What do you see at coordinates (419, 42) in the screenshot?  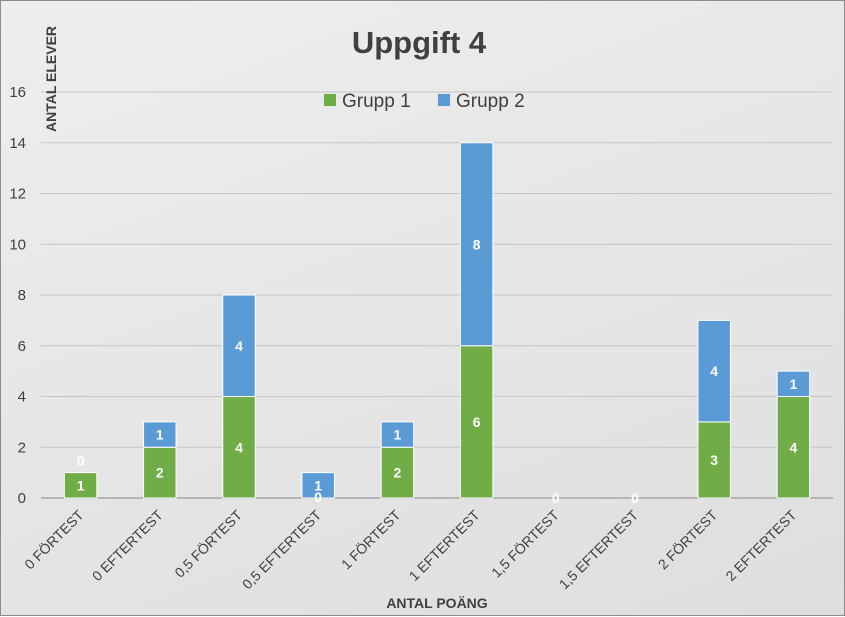 I see `chart-title: Uppgift 4` at bounding box center [419, 42].